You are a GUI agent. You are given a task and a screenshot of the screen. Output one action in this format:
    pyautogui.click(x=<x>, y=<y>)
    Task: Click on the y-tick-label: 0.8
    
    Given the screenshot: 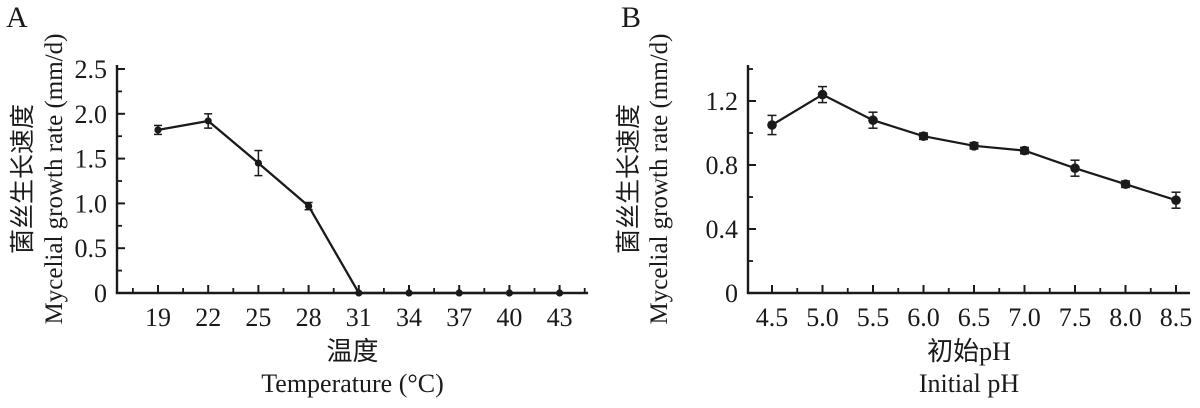 What is the action you would take?
    pyautogui.click(x=722, y=165)
    